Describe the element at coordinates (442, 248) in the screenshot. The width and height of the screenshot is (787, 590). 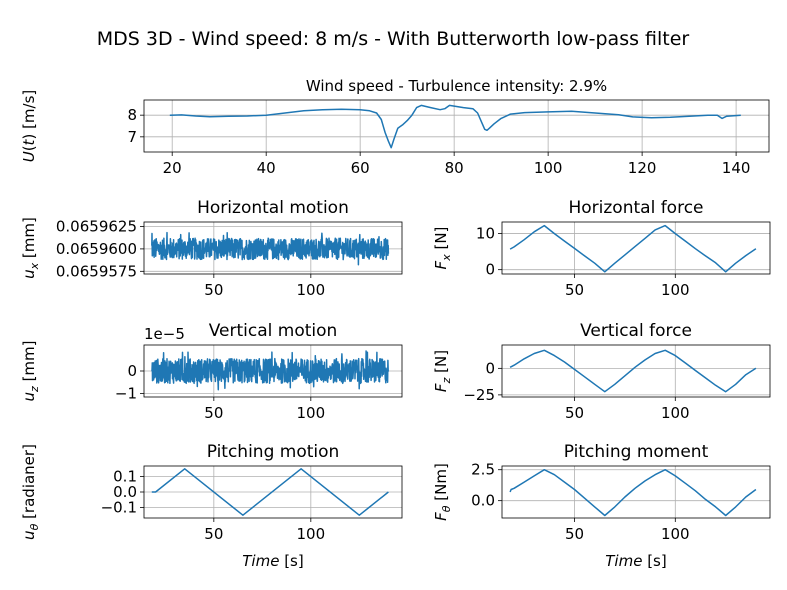
I see `y-axis-label-hforce: Fx [N]` at that location.